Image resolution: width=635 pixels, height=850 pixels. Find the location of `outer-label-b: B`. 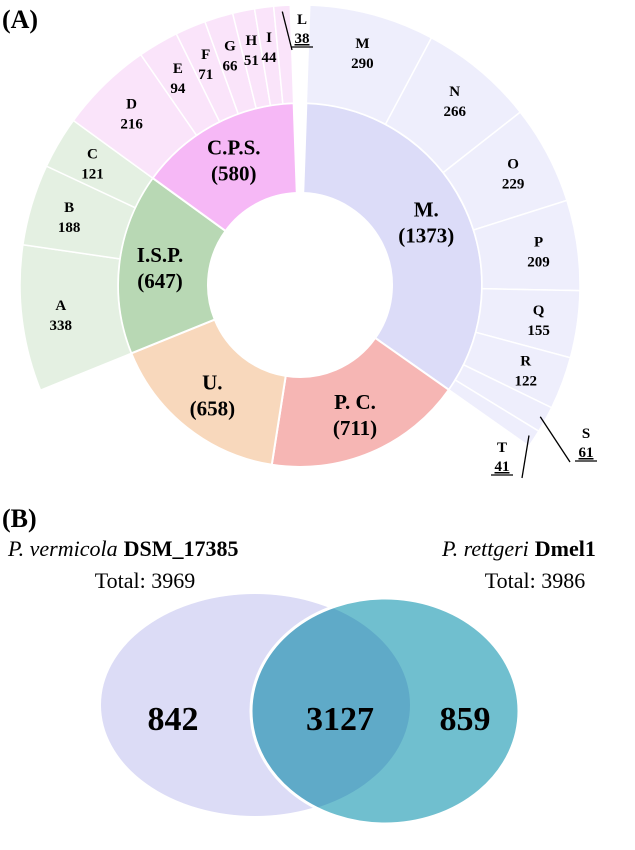

outer-label-b: B is located at coordinates (69, 208).